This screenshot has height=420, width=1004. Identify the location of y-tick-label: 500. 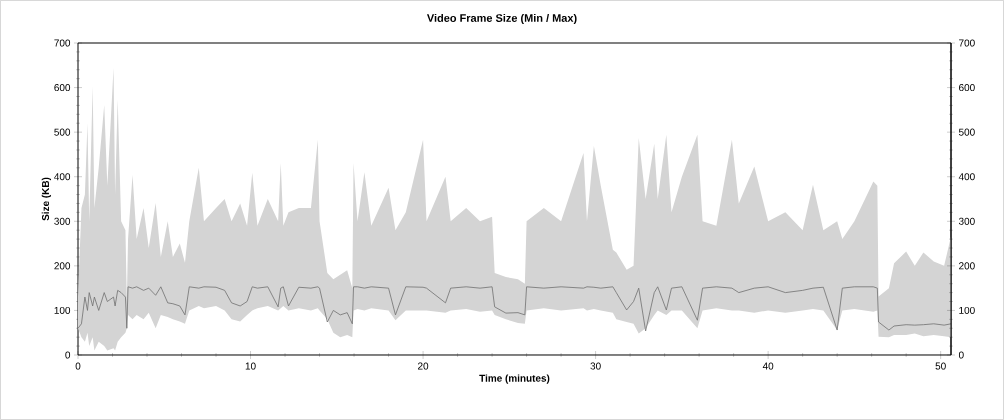
(62, 132).